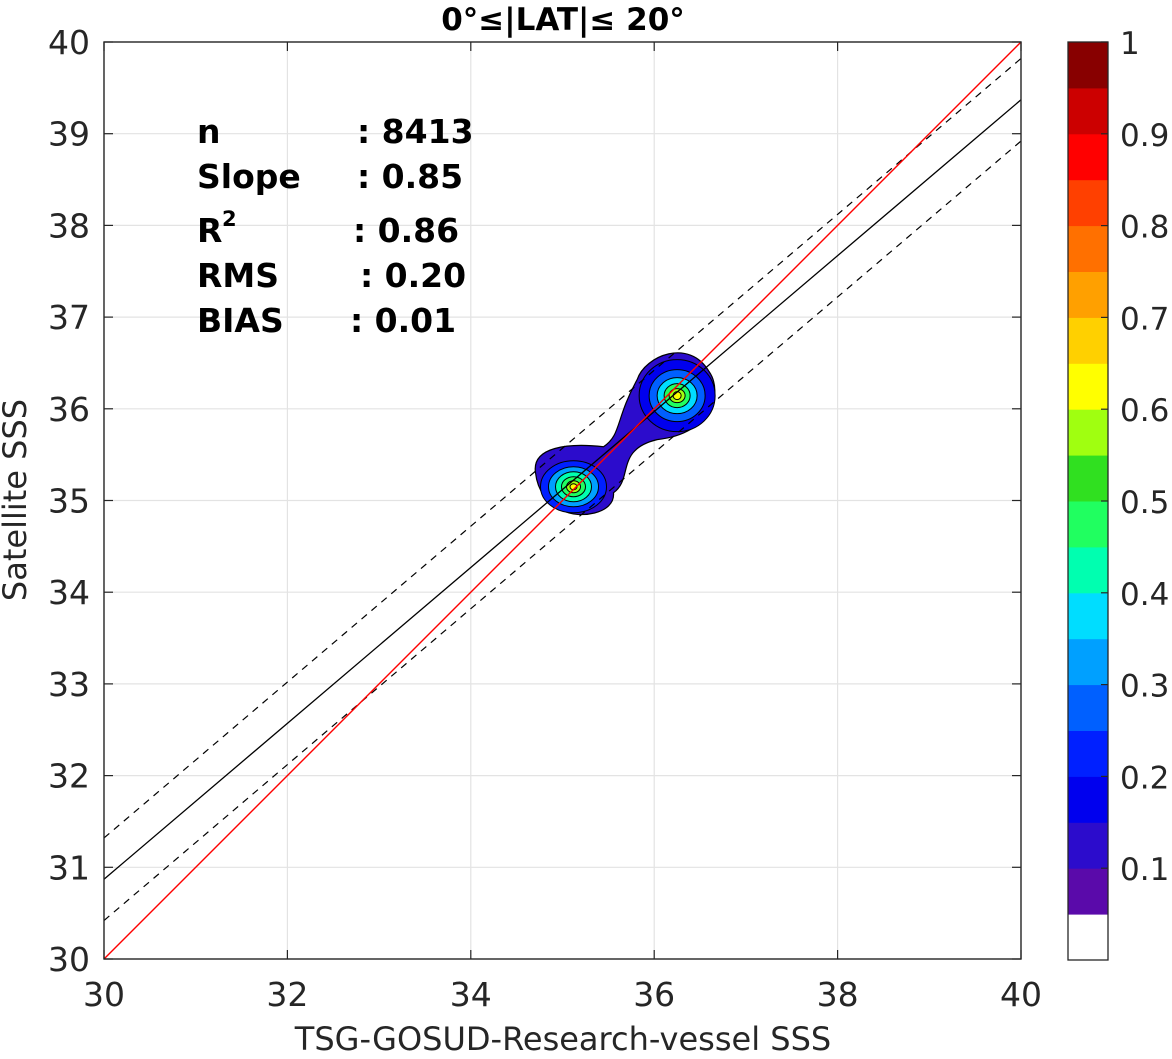  Describe the element at coordinates (1144, 228) in the screenshot. I see `colorbar-tick-label: 0.8` at that location.